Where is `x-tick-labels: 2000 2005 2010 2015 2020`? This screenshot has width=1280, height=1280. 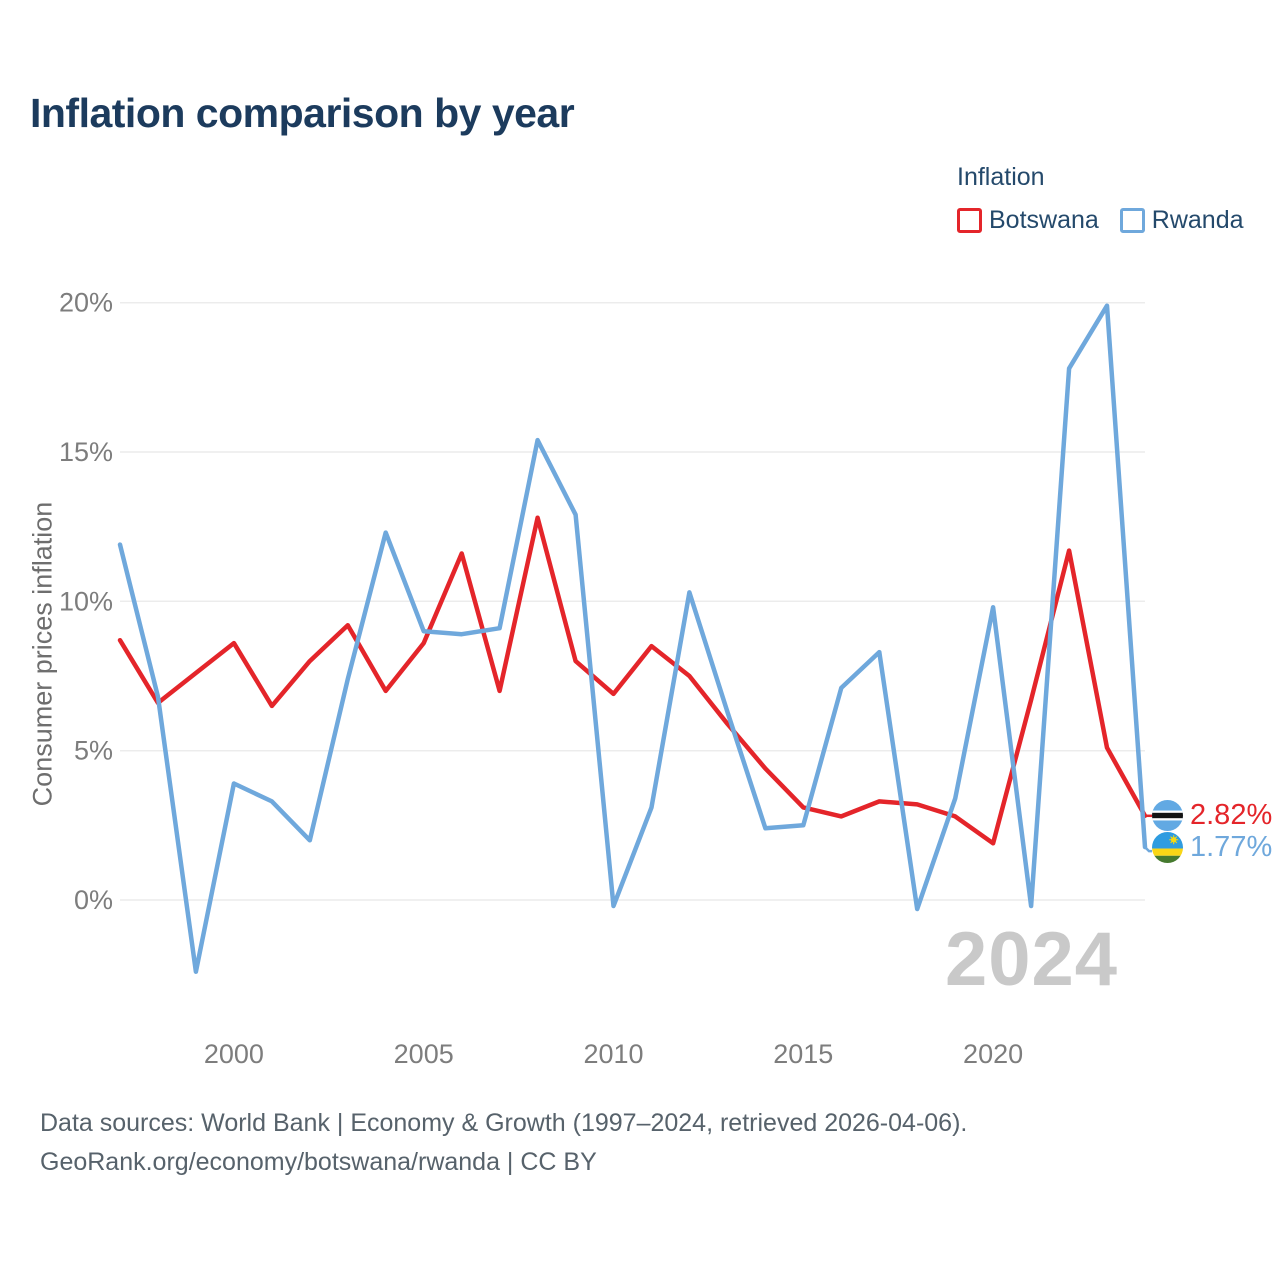
x-tick-labels: 2000 2005 2010 2015 2020 is located at coordinates (613, 1054).